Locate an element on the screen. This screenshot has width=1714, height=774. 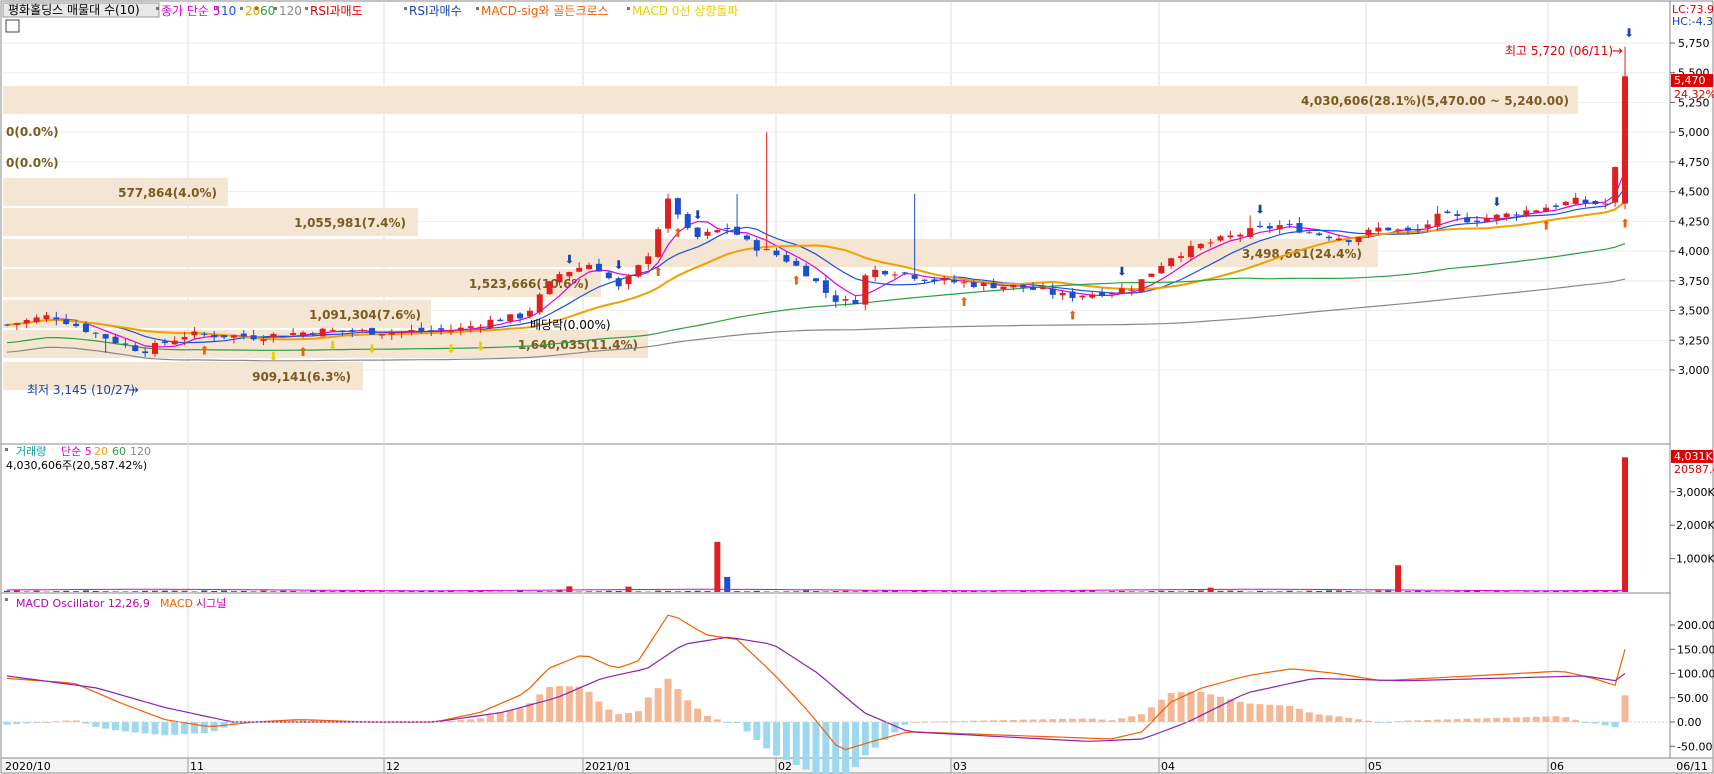
volume-profile-label: 1,640,035(11.4%) is located at coordinates (578, 345).